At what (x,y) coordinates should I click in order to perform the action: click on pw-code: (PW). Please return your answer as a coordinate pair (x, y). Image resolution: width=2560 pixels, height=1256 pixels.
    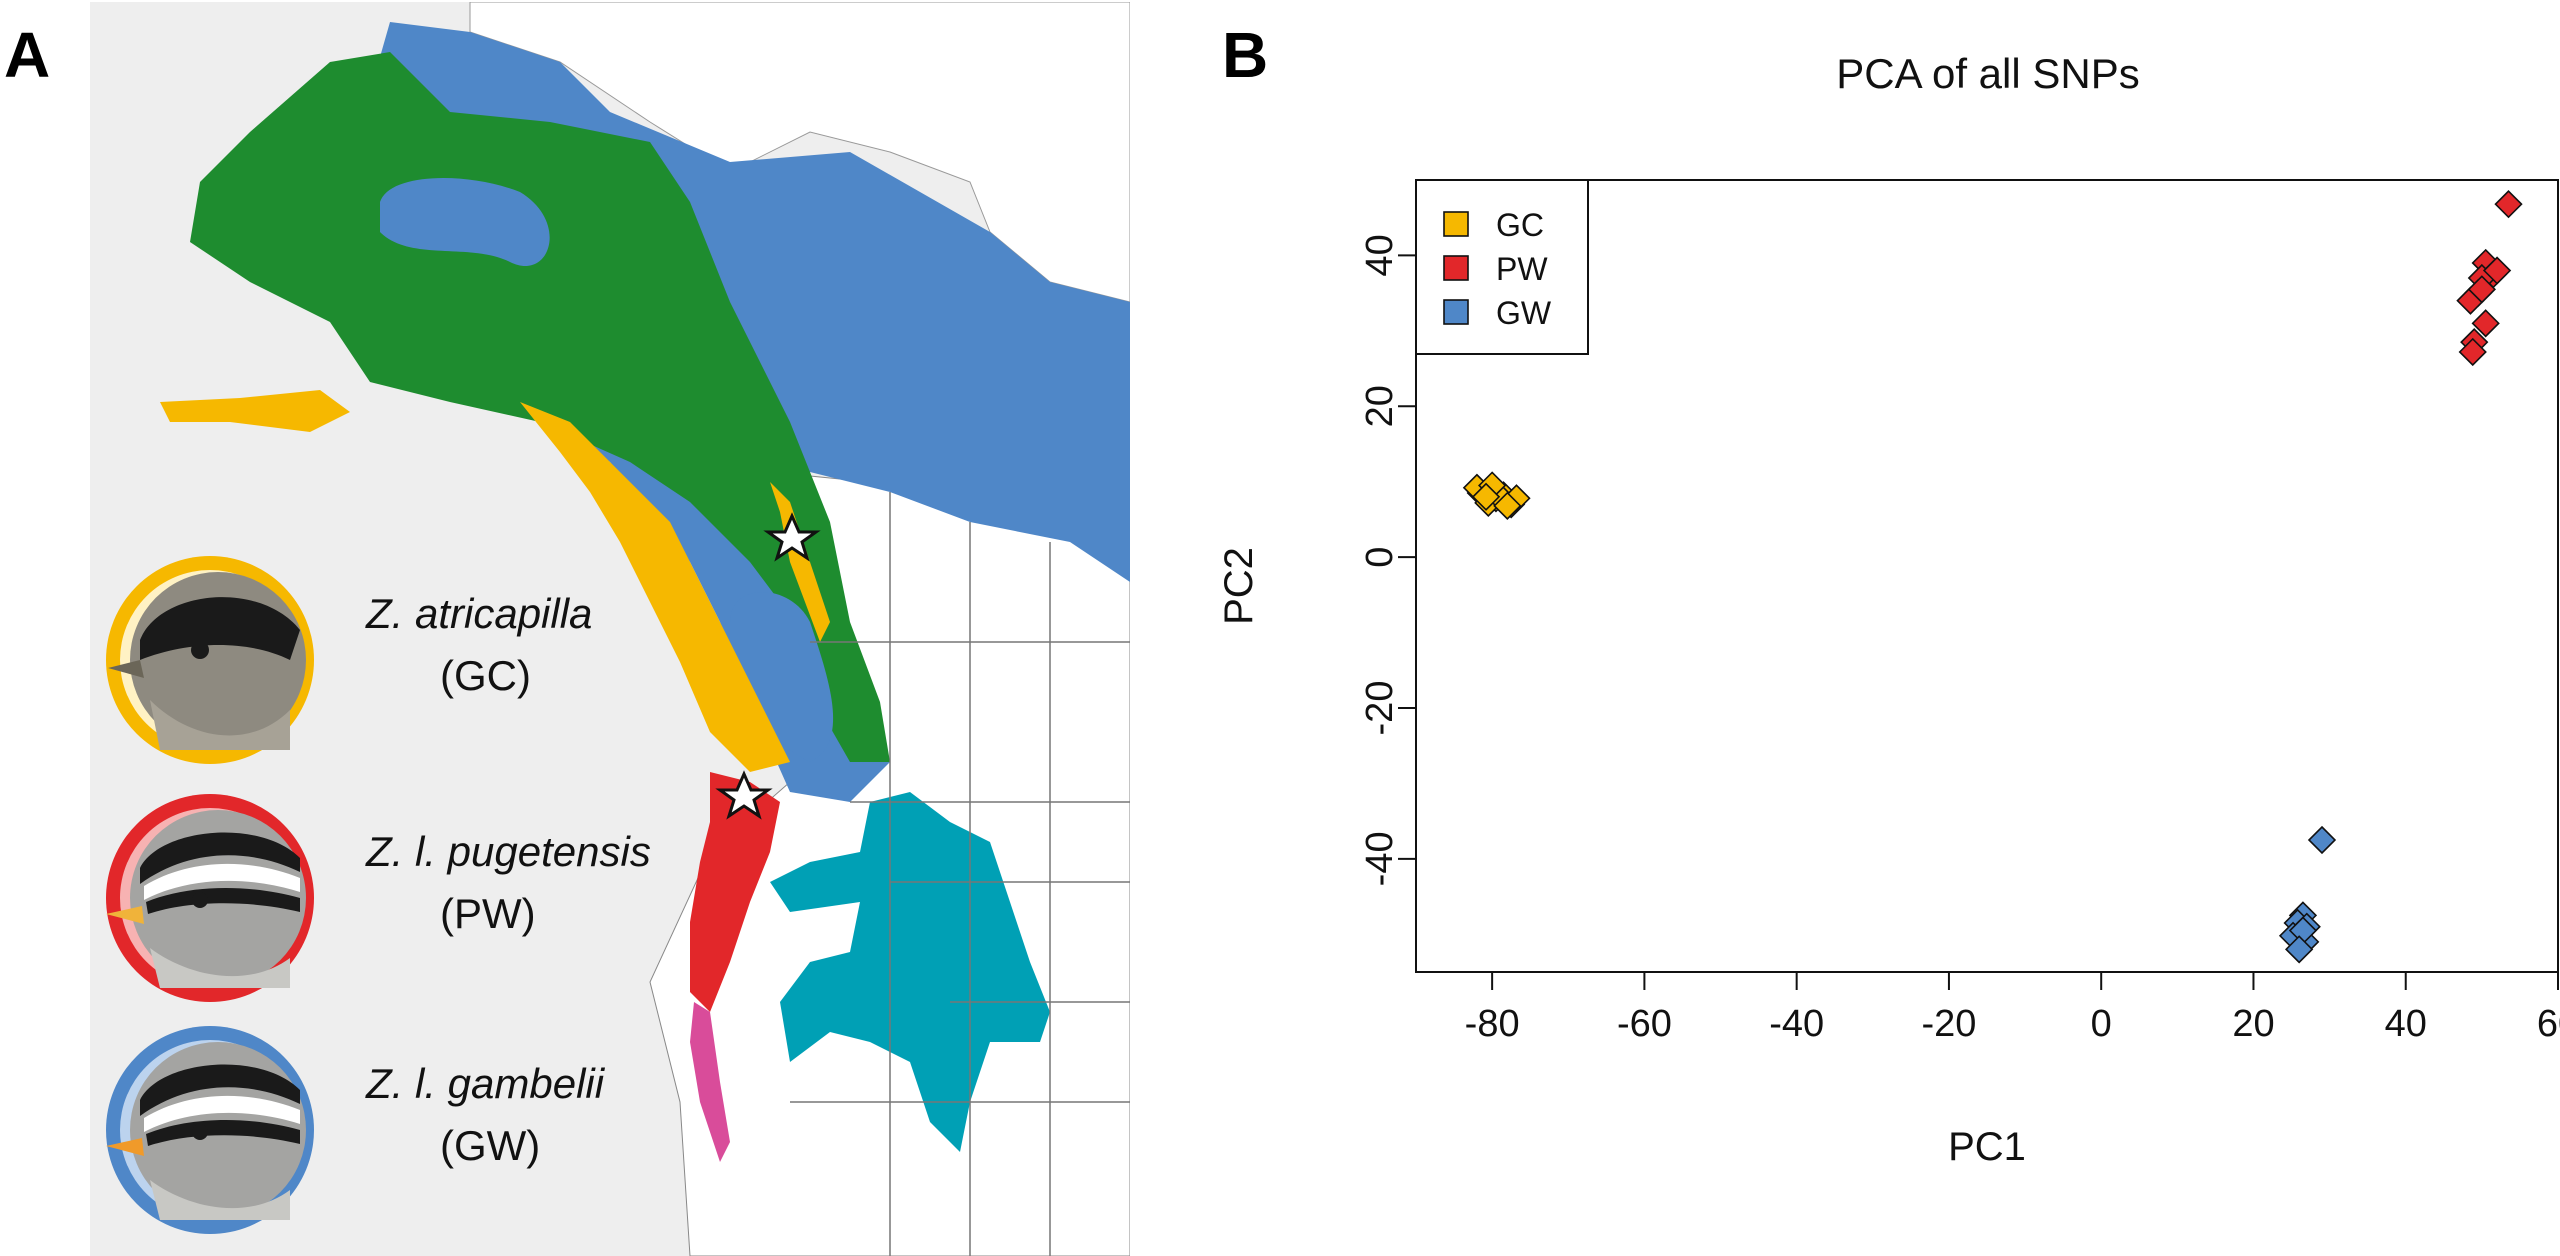
    Looking at the image, I should click on (488, 913).